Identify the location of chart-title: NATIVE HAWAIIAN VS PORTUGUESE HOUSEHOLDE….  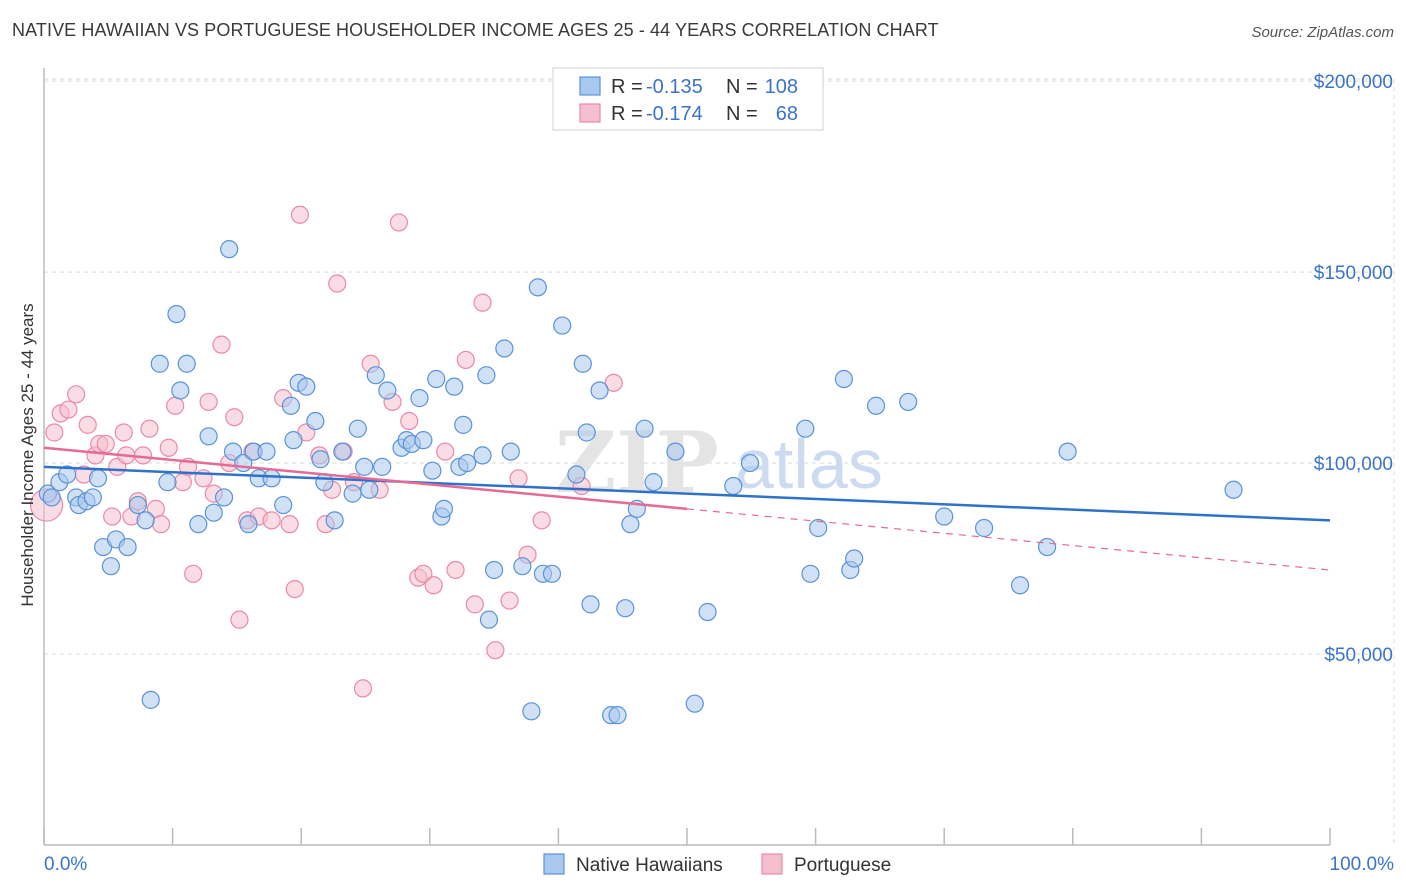
(475, 30).